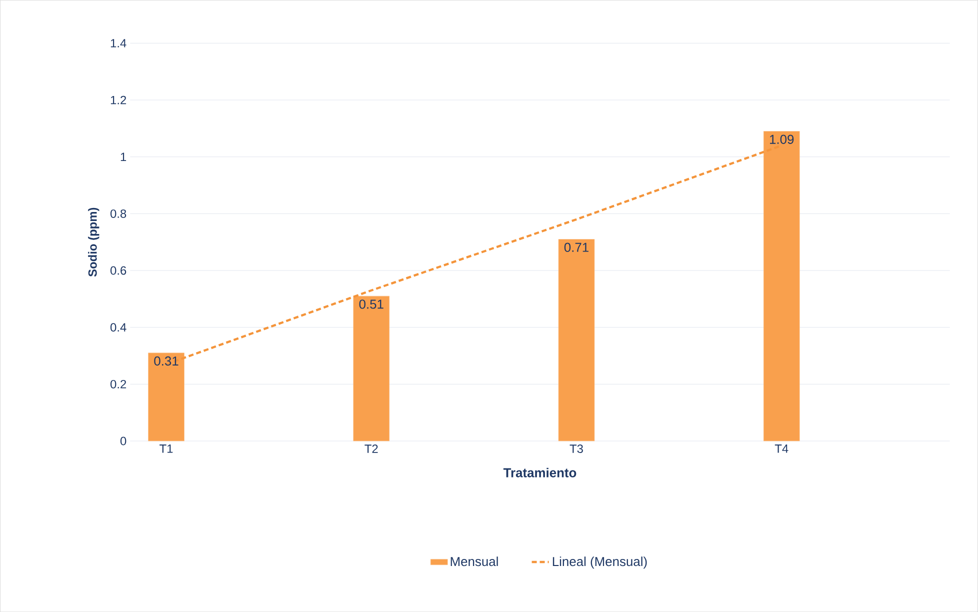  What do you see at coordinates (371, 304) in the screenshot?
I see `data-label: 0.51` at bounding box center [371, 304].